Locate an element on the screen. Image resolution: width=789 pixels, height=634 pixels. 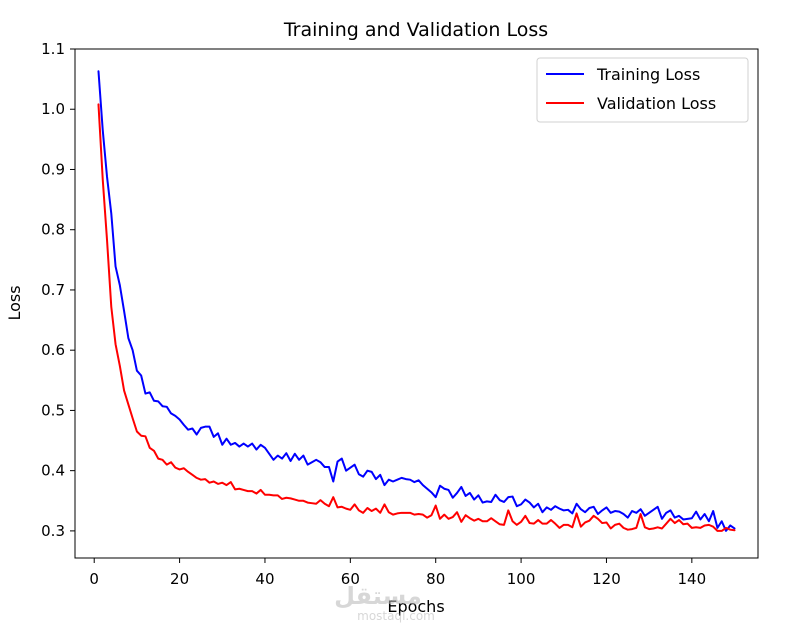
chart-title: Training and Validation Loss is located at coordinates (415, 30).